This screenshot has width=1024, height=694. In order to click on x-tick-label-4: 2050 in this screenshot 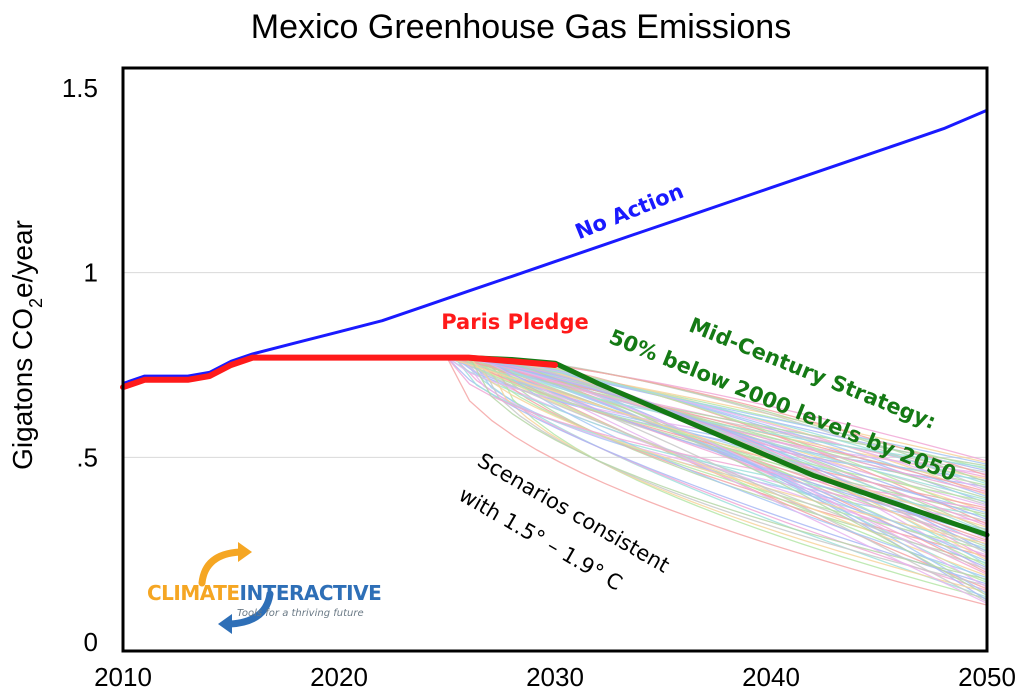, I will do `click(987, 677)`.